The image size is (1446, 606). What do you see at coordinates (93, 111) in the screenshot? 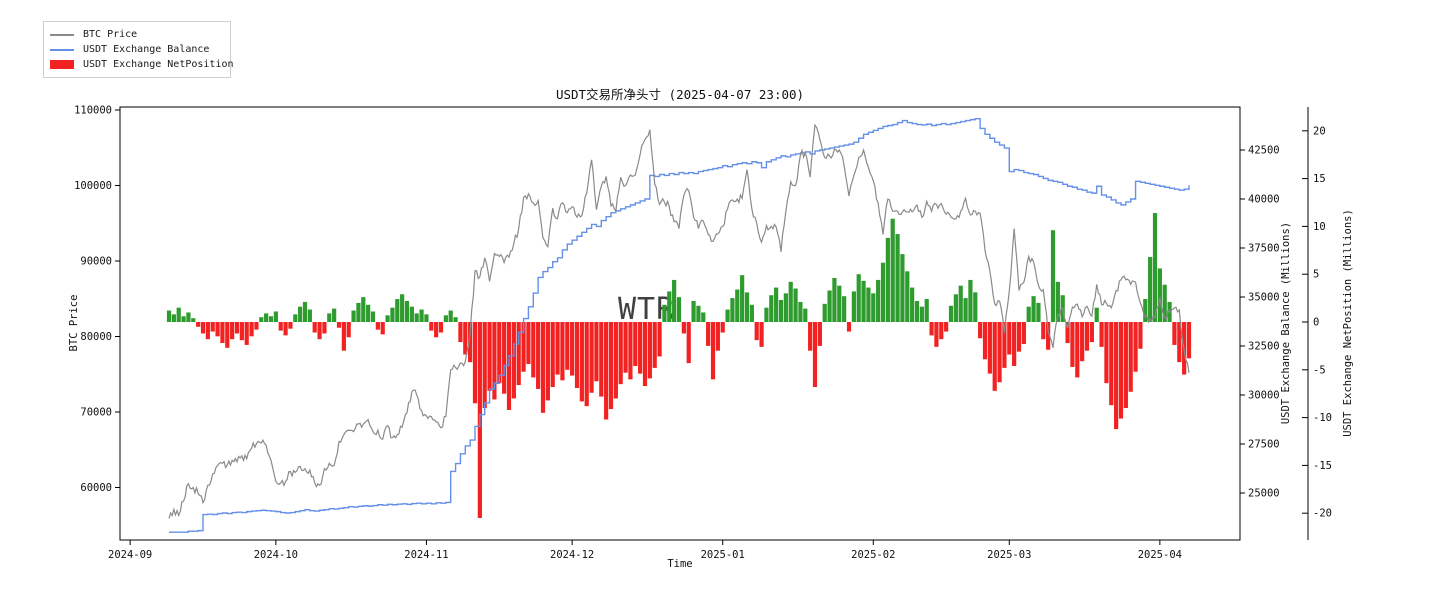
I see `y-left-tick-label: 110000` at bounding box center [93, 111].